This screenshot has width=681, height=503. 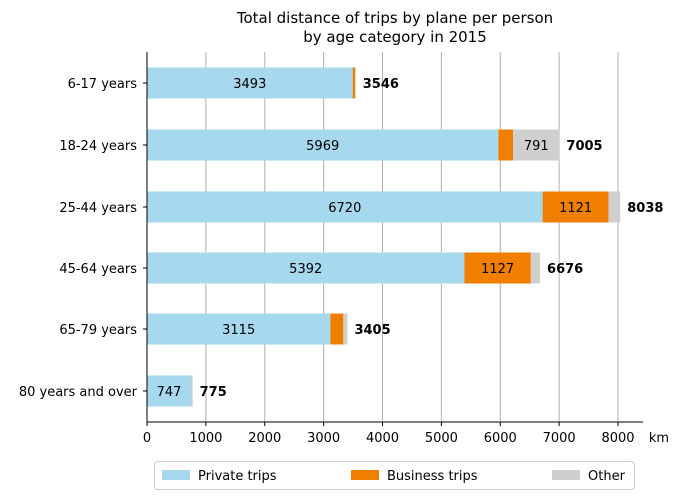 I want to click on total-value-label: 8038, so click(x=645, y=208).